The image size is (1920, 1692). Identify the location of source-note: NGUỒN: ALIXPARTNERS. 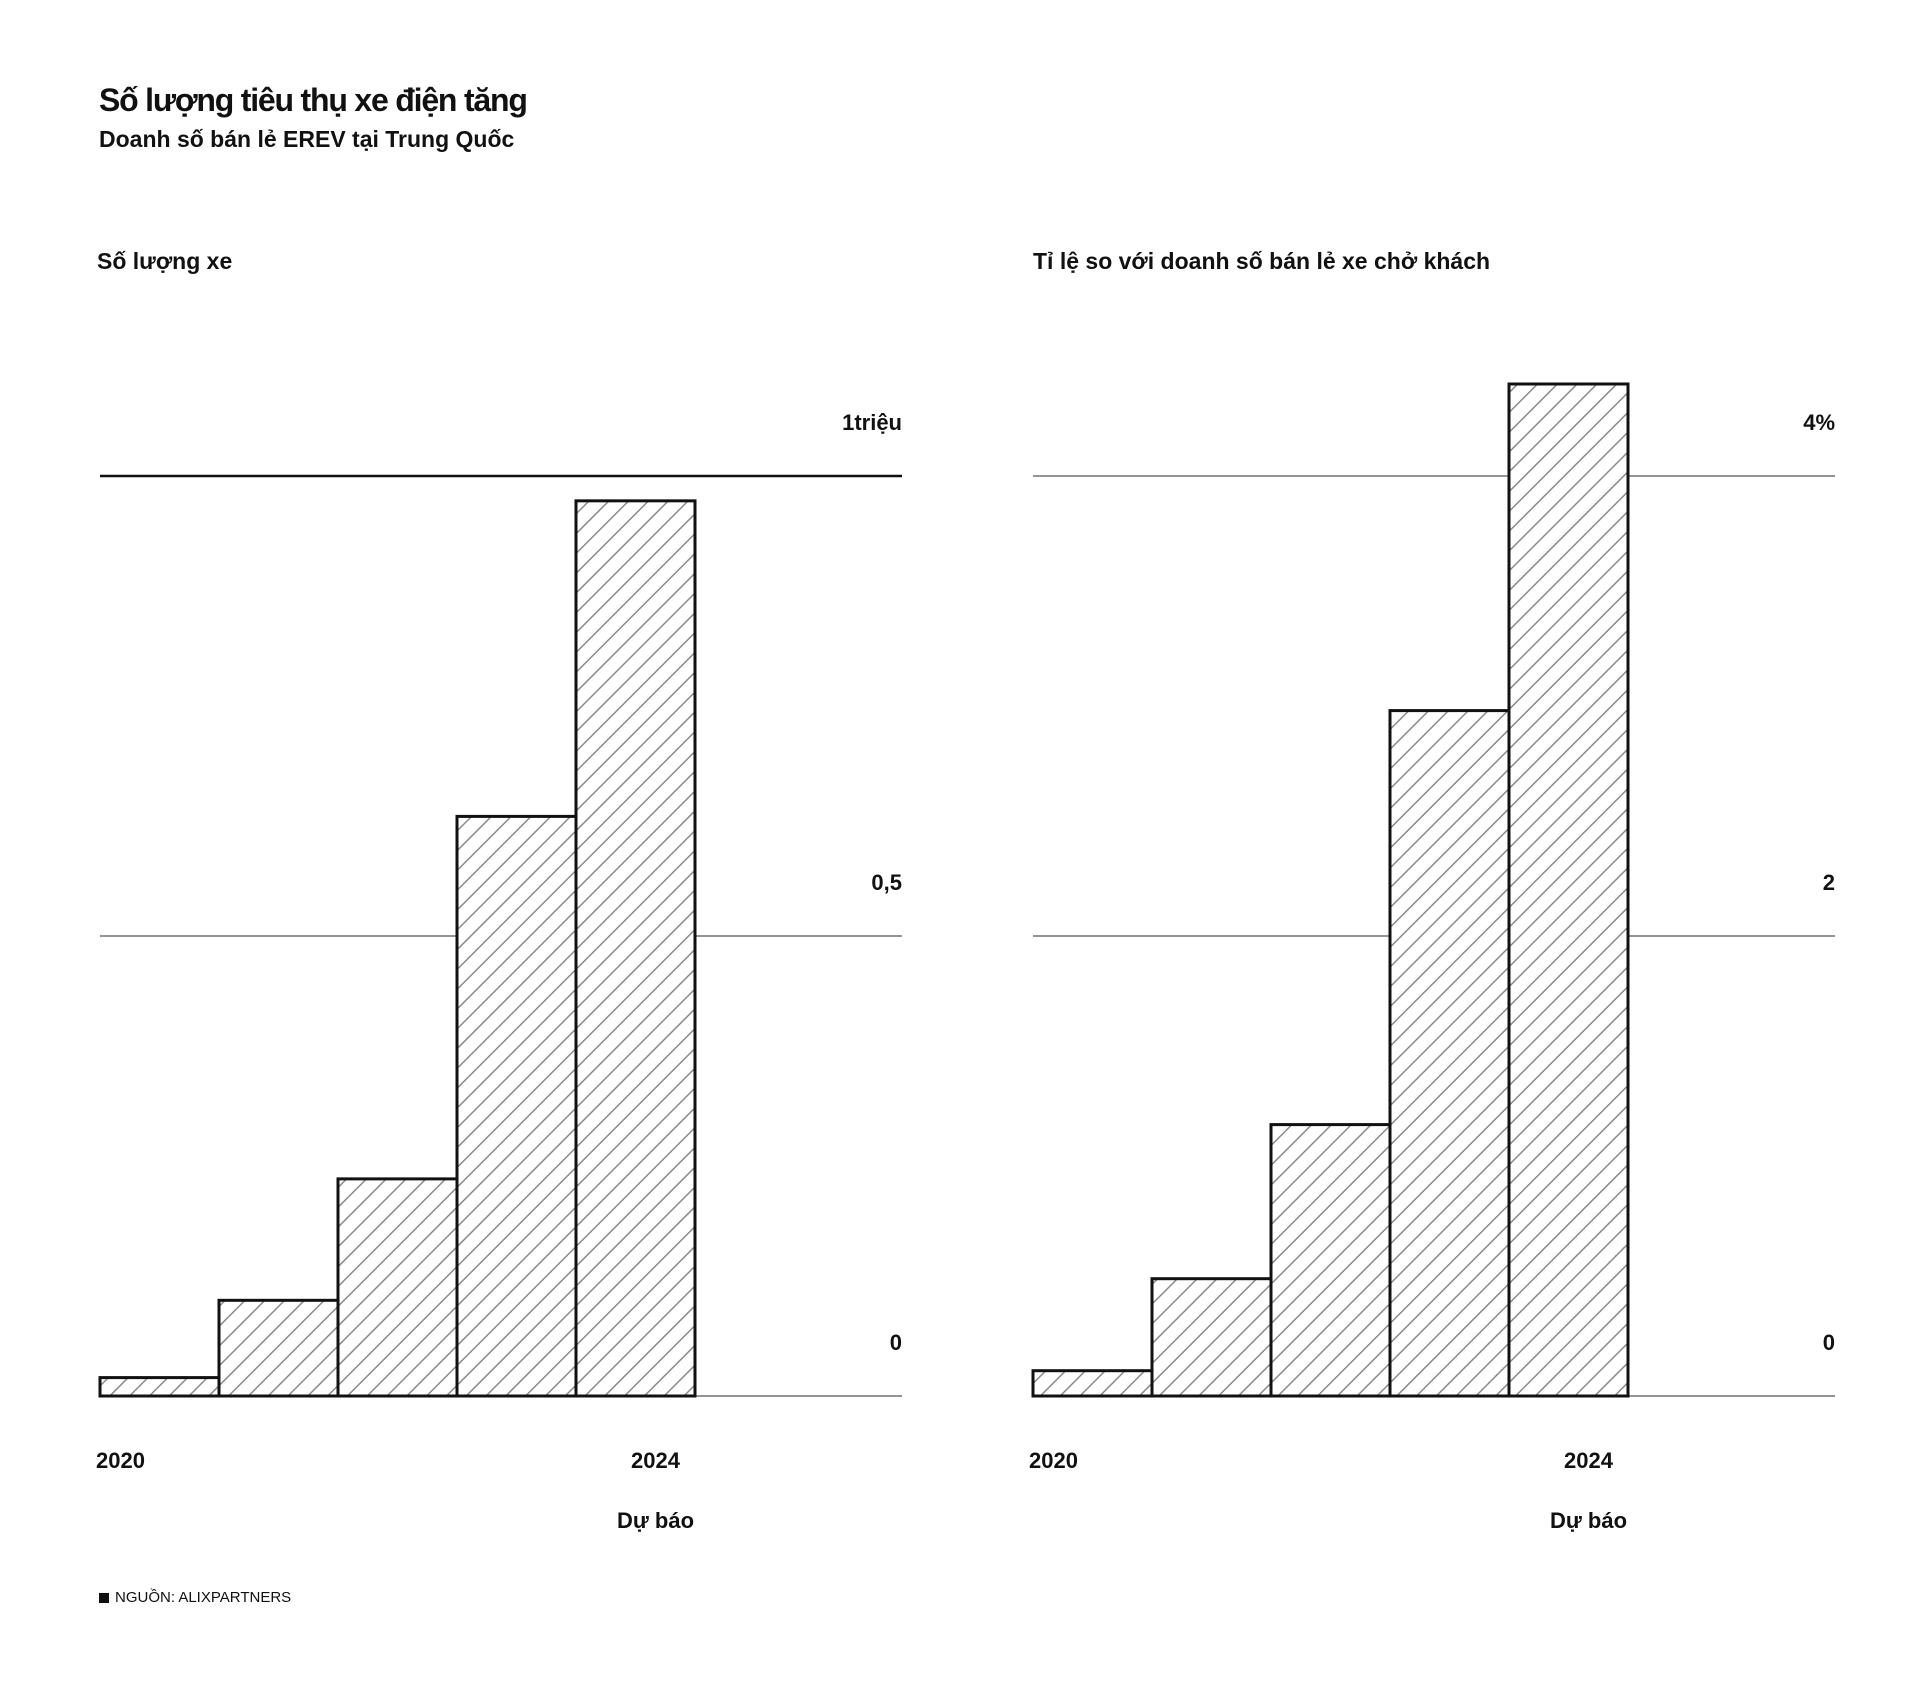
(195, 1597).